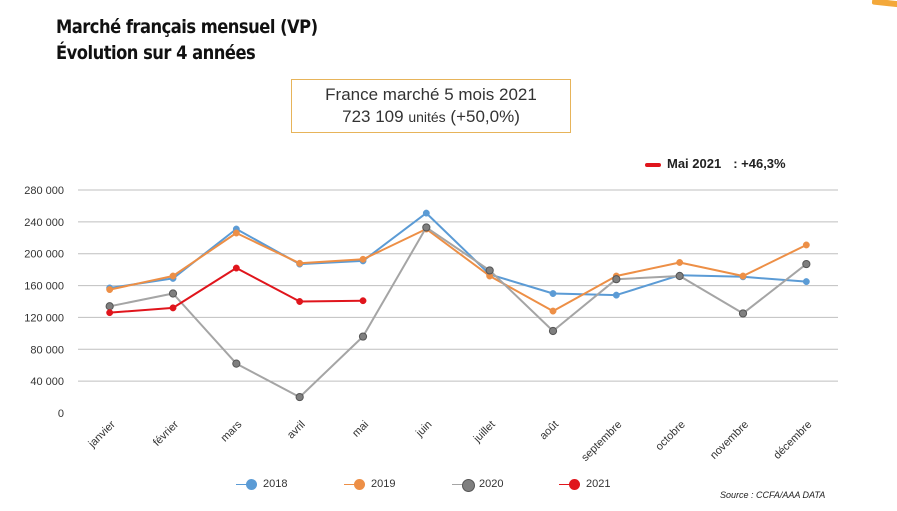 The height and width of the screenshot is (511, 897). What do you see at coordinates (598, 484) in the screenshot?
I see `legend-label-2021: 2021` at bounding box center [598, 484].